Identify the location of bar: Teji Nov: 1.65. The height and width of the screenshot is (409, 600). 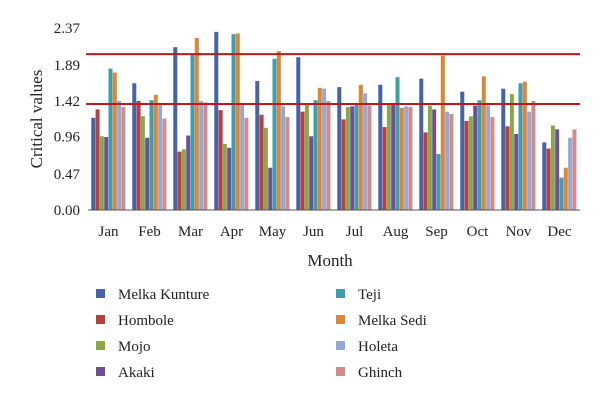
(520, 146).